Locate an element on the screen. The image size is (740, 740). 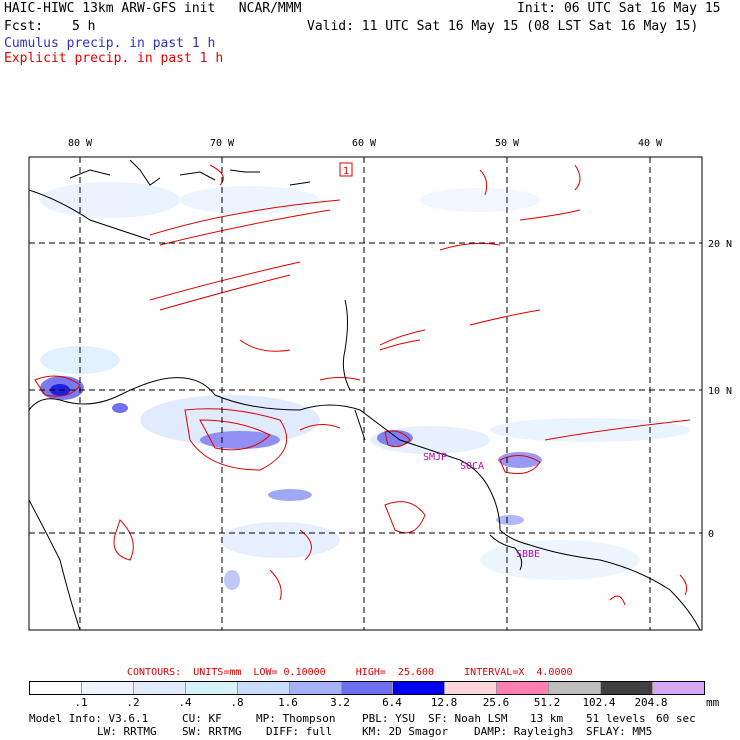
colorbar-label: 51.2 is located at coordinates (547, 702).